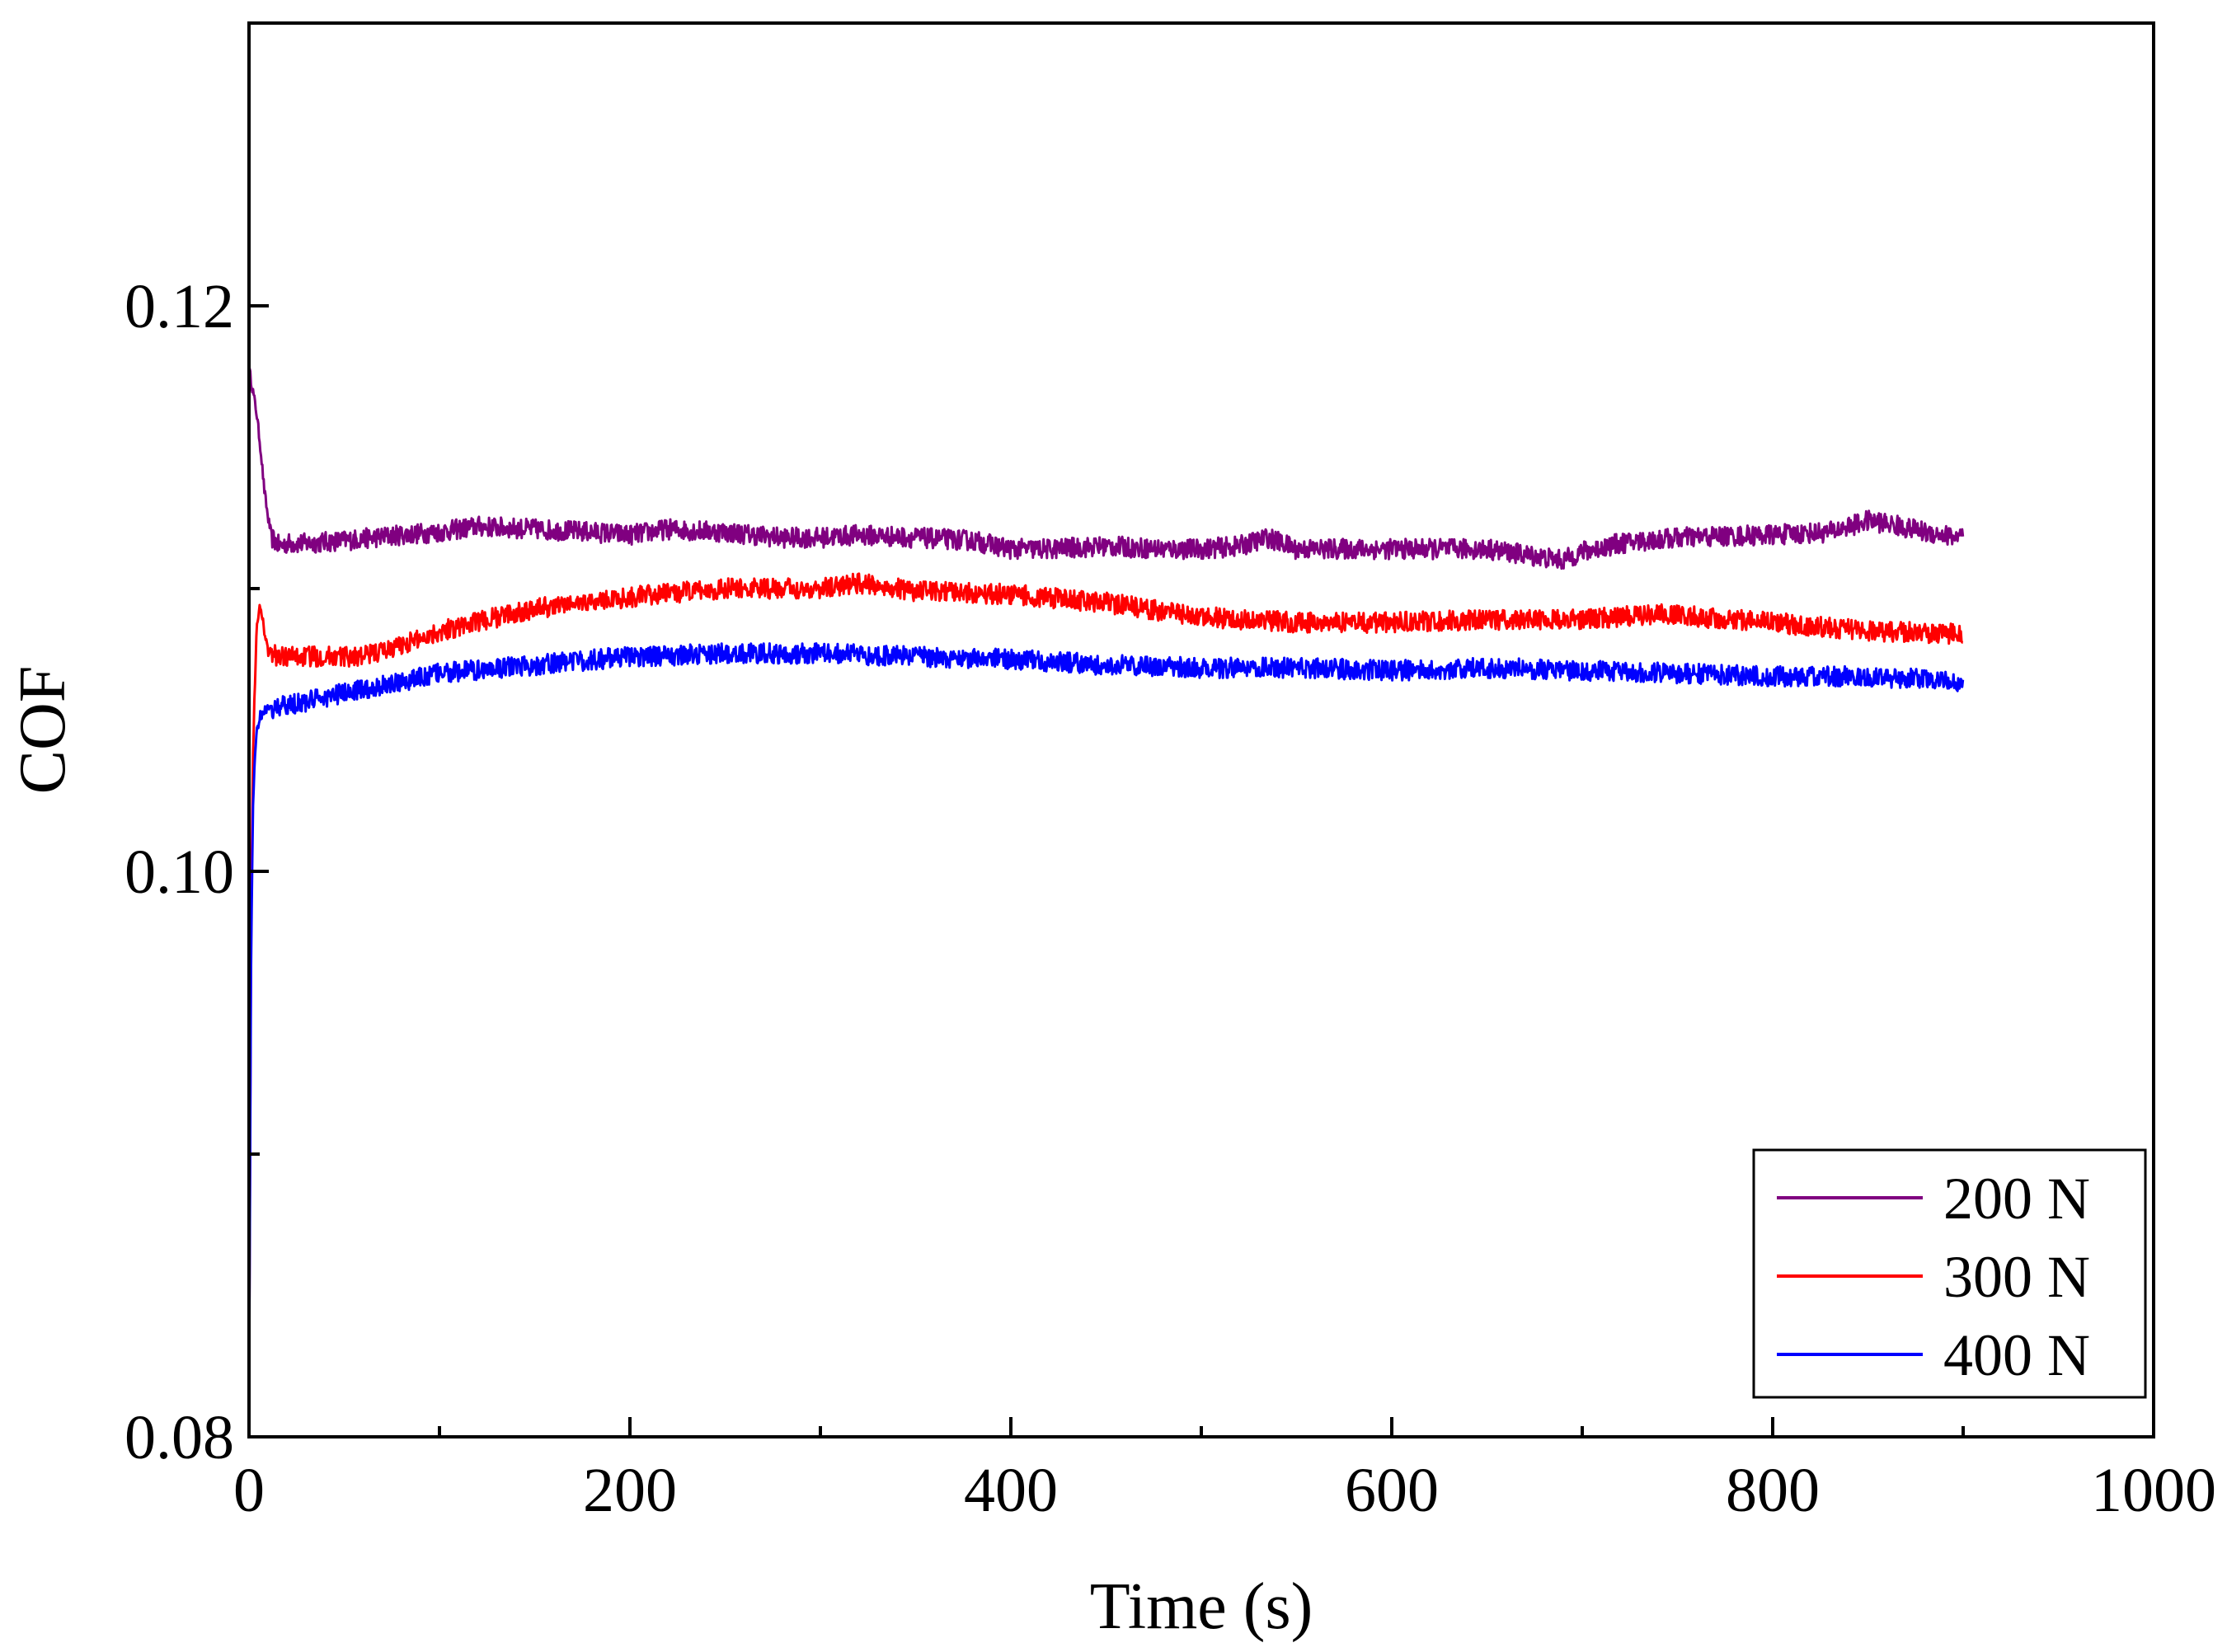 Image resolution: width=2227 pixels, height=1652 pixels. What do you see at coordinates (1934, 1277) in the screenshot?
I see `legend-items: 200 N 300 N 400 N` at bounding box center [1934, 1277].